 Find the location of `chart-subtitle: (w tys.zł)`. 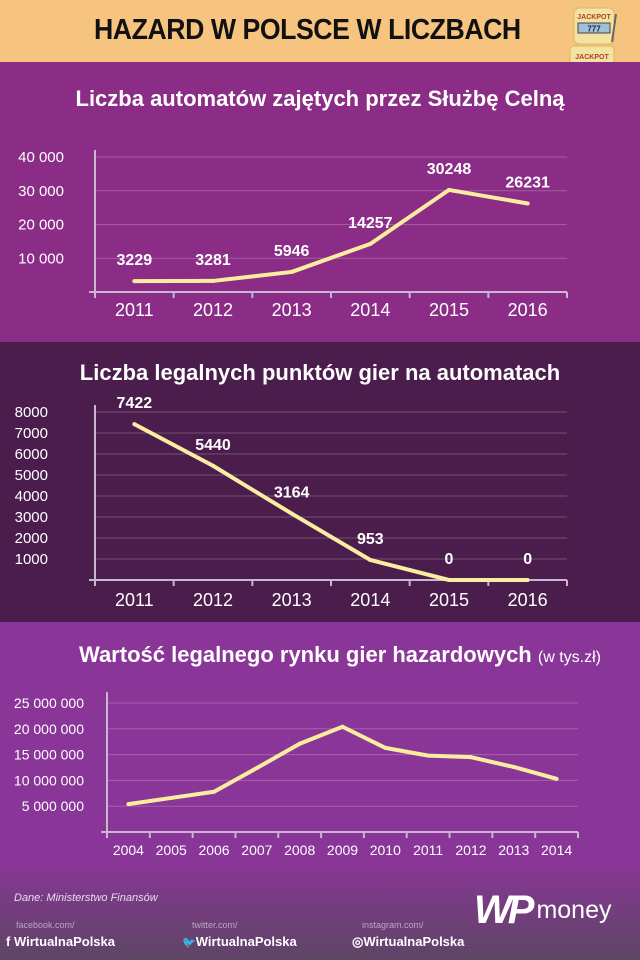

chart-subtitle: (w tys.zł) is located at coordinates (569, 657).